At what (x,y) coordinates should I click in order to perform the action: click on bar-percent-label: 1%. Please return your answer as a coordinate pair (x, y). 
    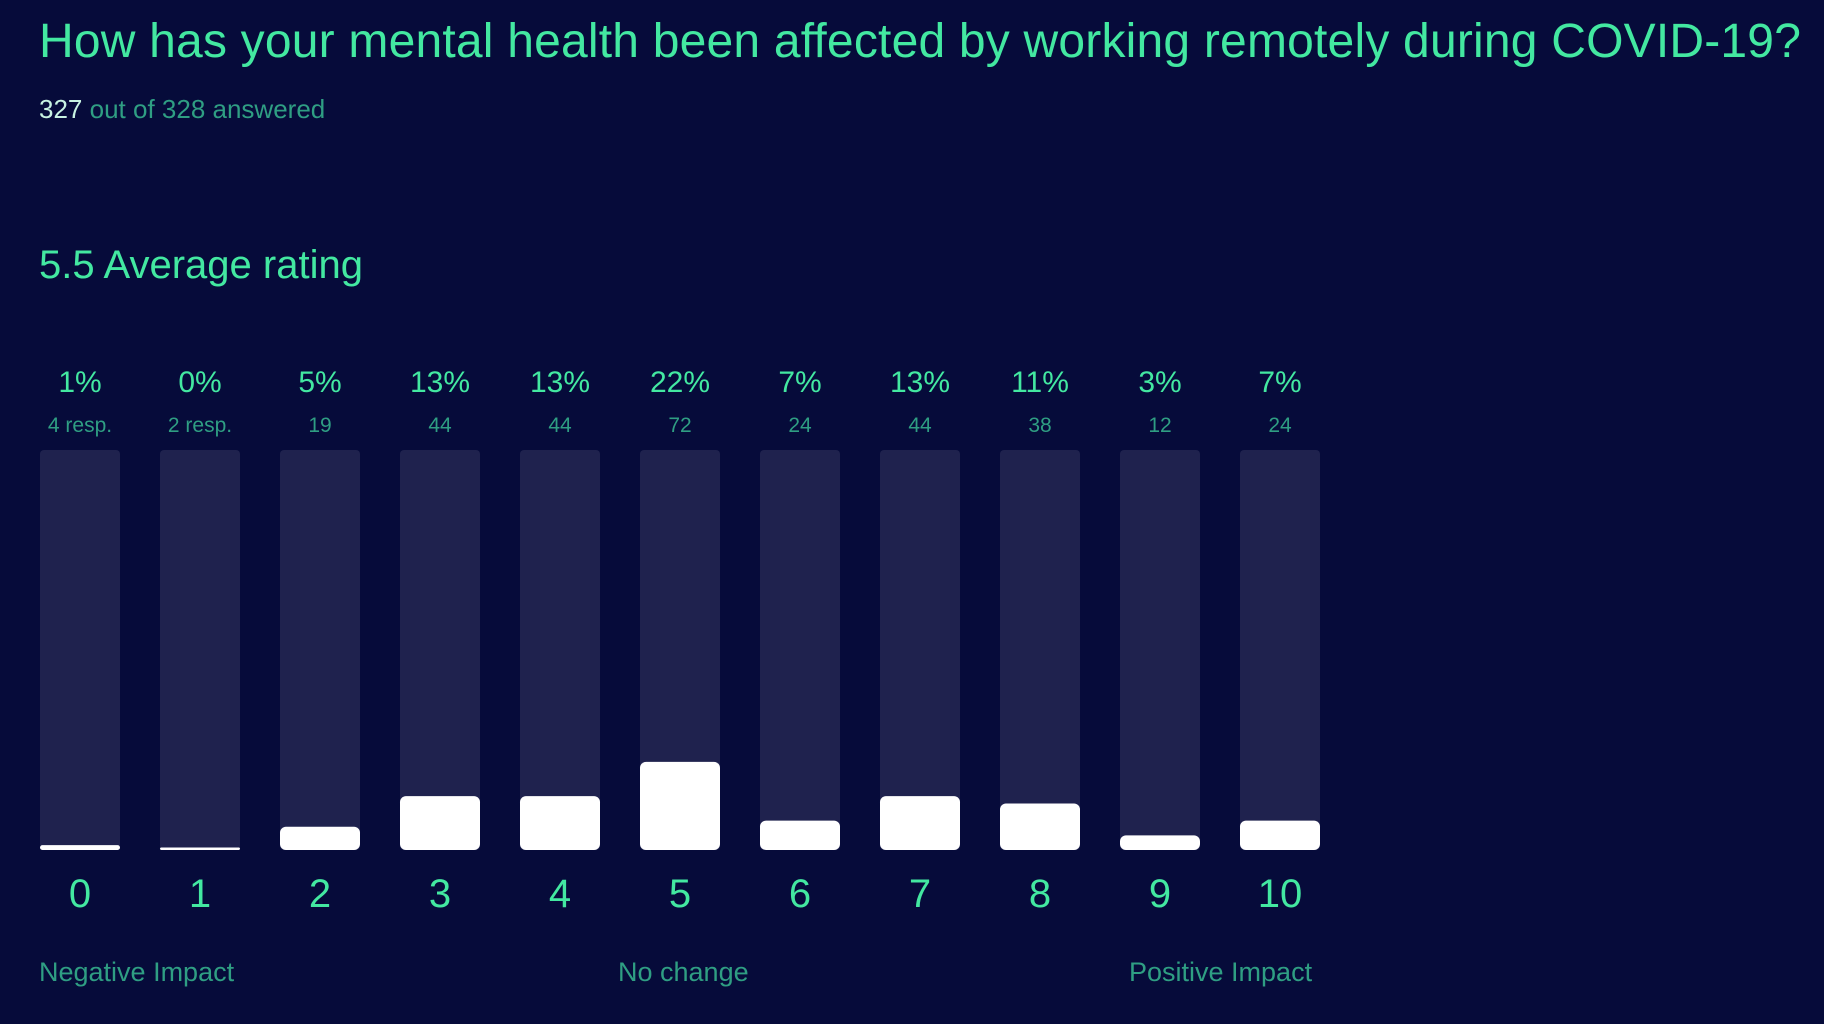
    Looking at the image, I should click on (79, 382).